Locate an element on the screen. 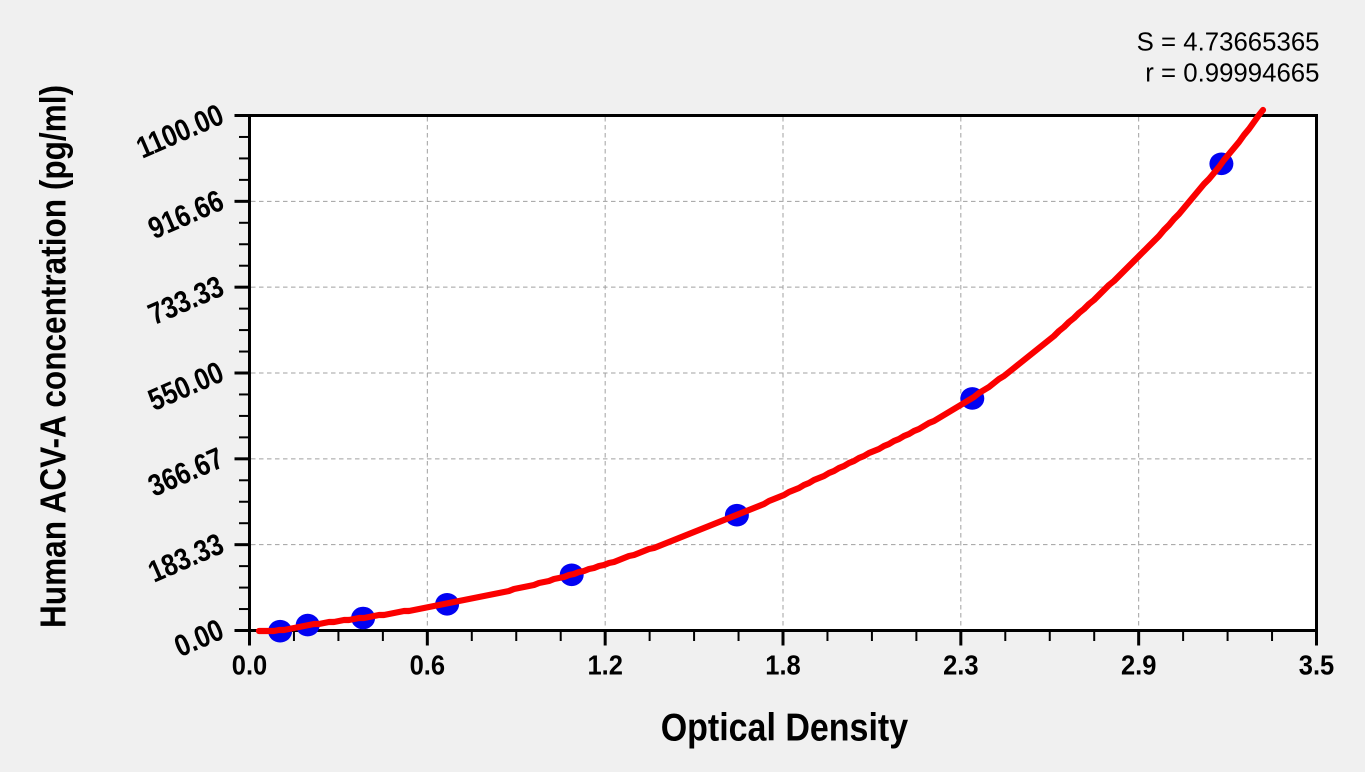 The height and width of the screenshot is (772, 1365). svg-text: 0.6 is located at coordinates (427, 664).